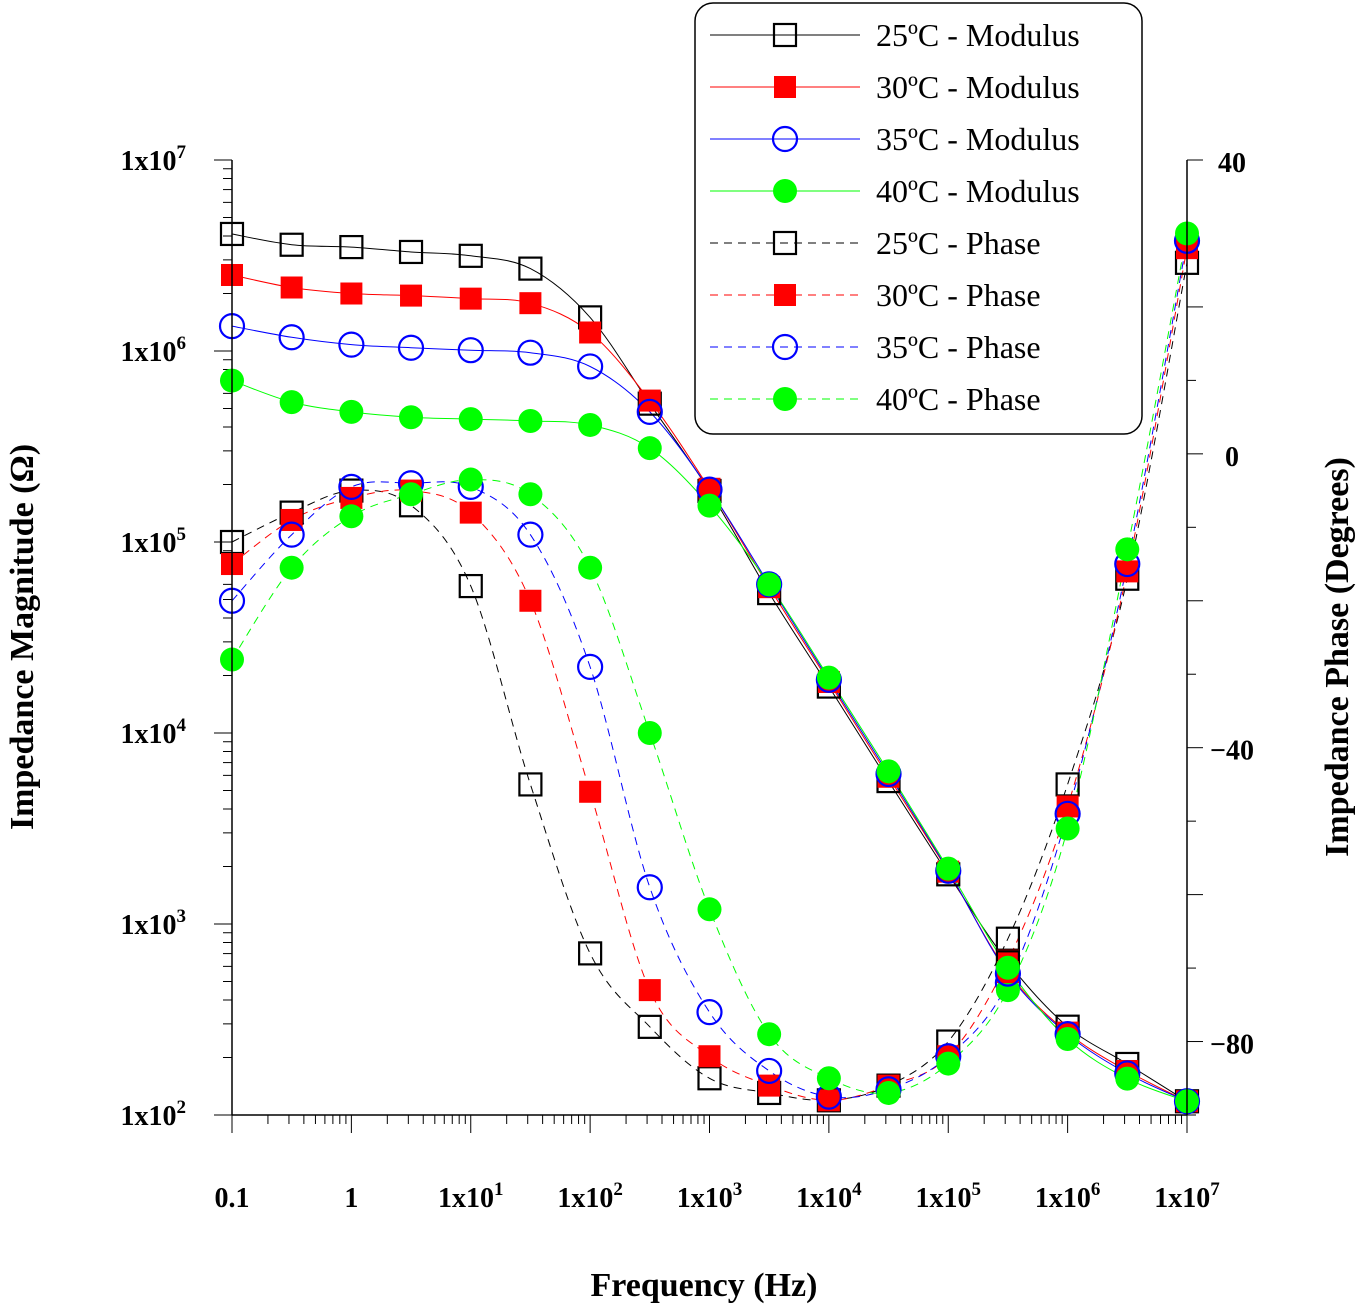 This screenshot has height=1308, width=1360. I want to click on y-left-tick-label: 1x10⁷, so click(154, 159).